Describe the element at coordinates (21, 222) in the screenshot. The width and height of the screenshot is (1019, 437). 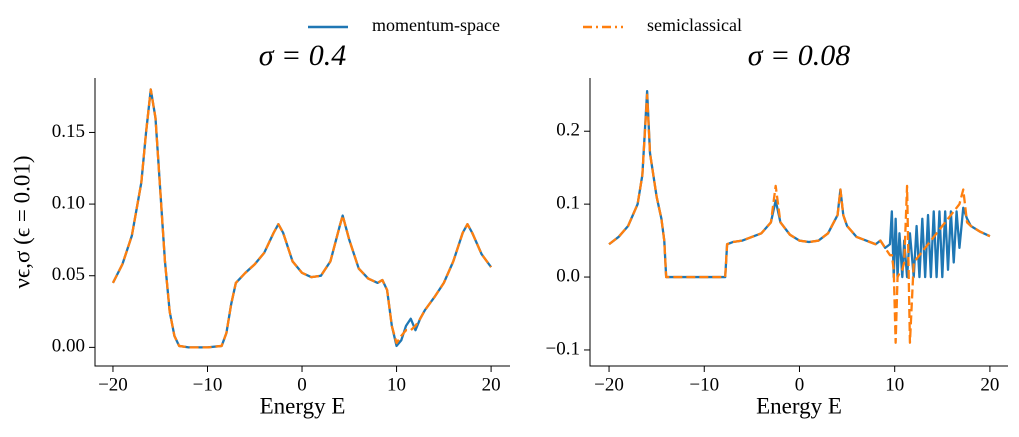
I see `y-axis-label: νϵ,σ (ϵ = 0.01)` at that location.